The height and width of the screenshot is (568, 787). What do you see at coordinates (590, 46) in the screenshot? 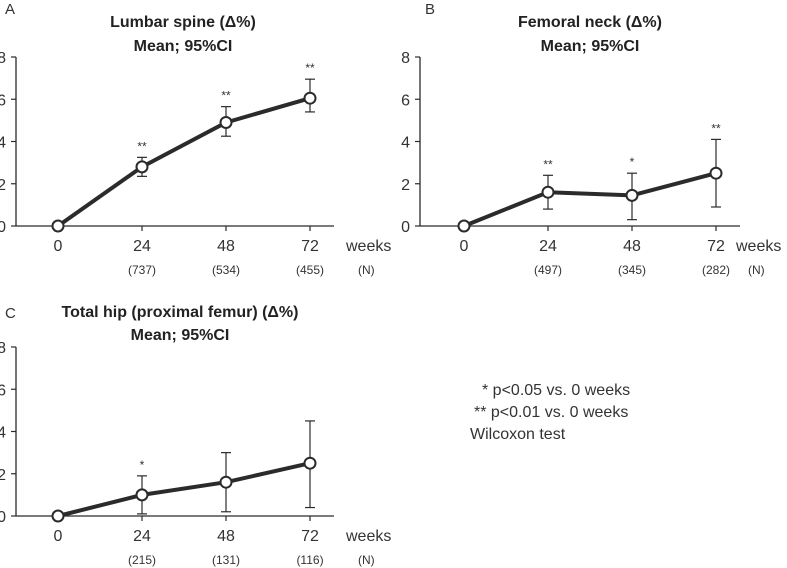
I see `panel-b-subtitle: Mean; 95%CI` at bounding box center [590, 46].